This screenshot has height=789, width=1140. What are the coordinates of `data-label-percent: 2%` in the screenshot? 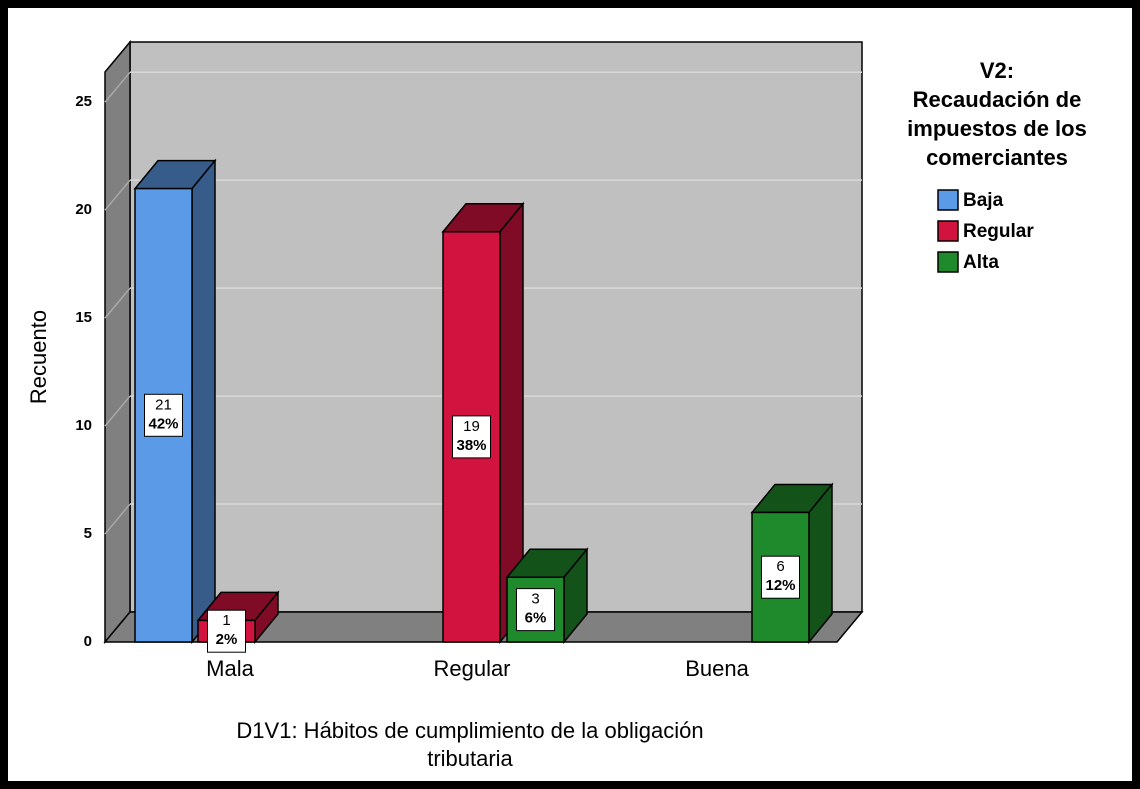 It's located at (227, 639).